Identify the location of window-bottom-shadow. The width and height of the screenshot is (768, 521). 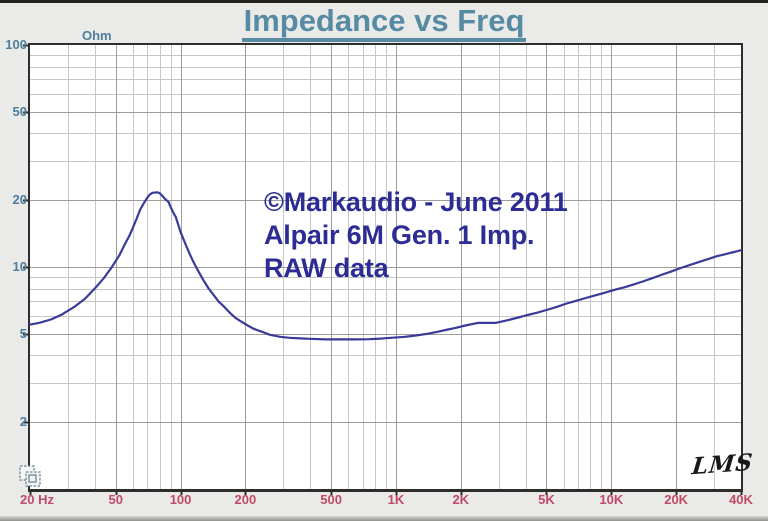
(384, 518).